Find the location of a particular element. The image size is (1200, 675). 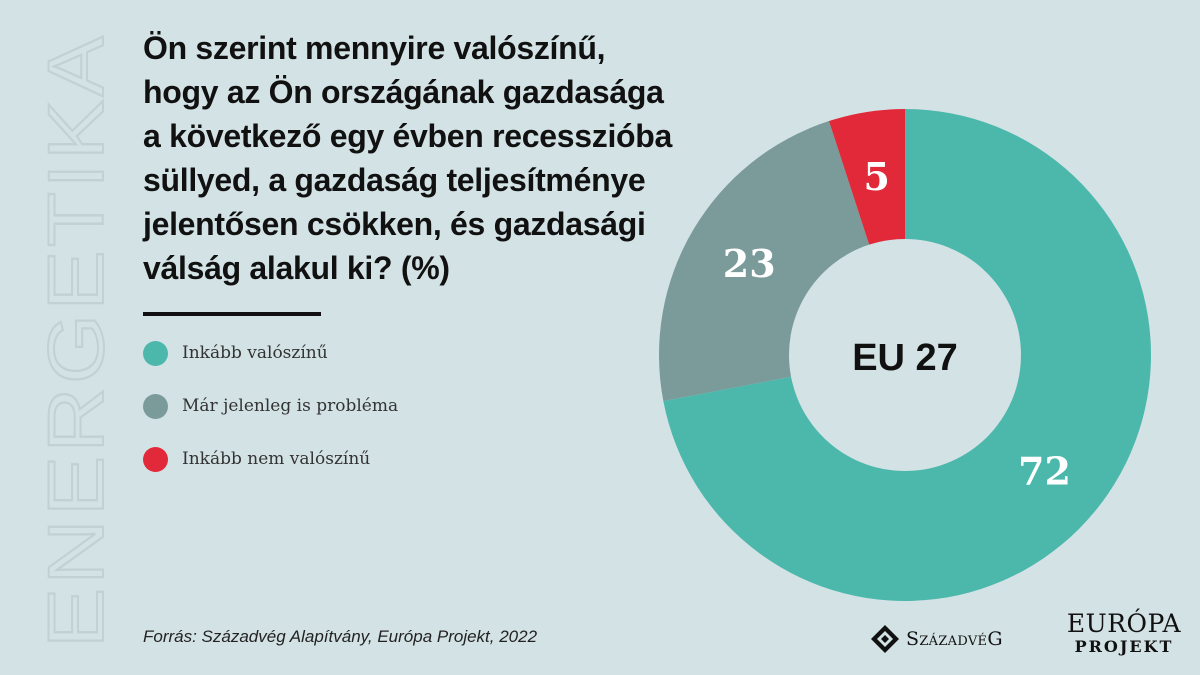

title-divider is located at coordinates (232, 314).